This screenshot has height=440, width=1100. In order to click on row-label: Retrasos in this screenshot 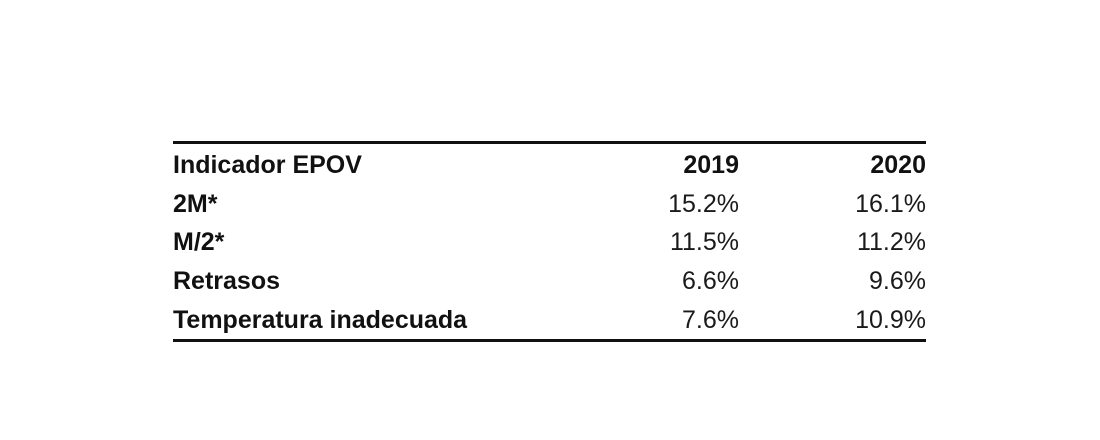, I will do `click(226, 281)`.